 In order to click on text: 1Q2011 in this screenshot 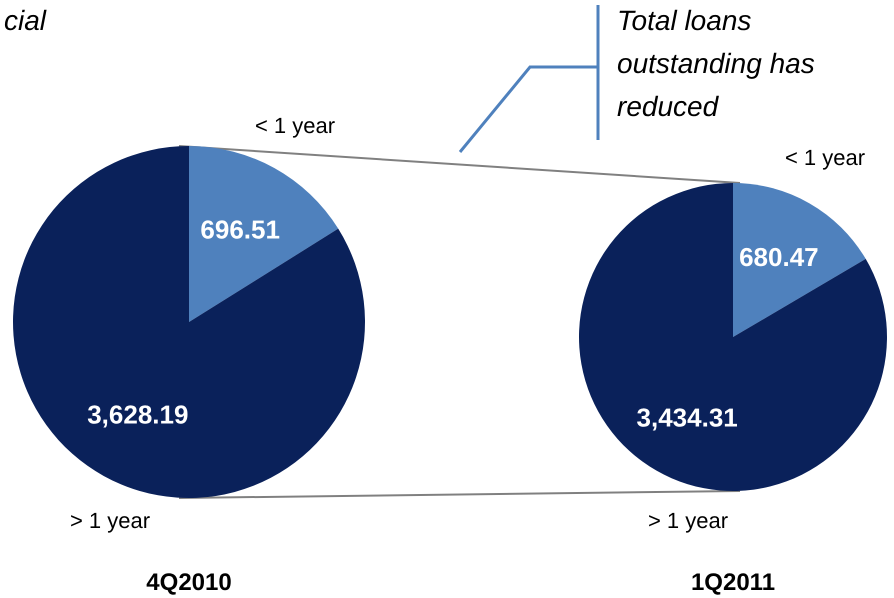, I will do `click(733, 582)`.